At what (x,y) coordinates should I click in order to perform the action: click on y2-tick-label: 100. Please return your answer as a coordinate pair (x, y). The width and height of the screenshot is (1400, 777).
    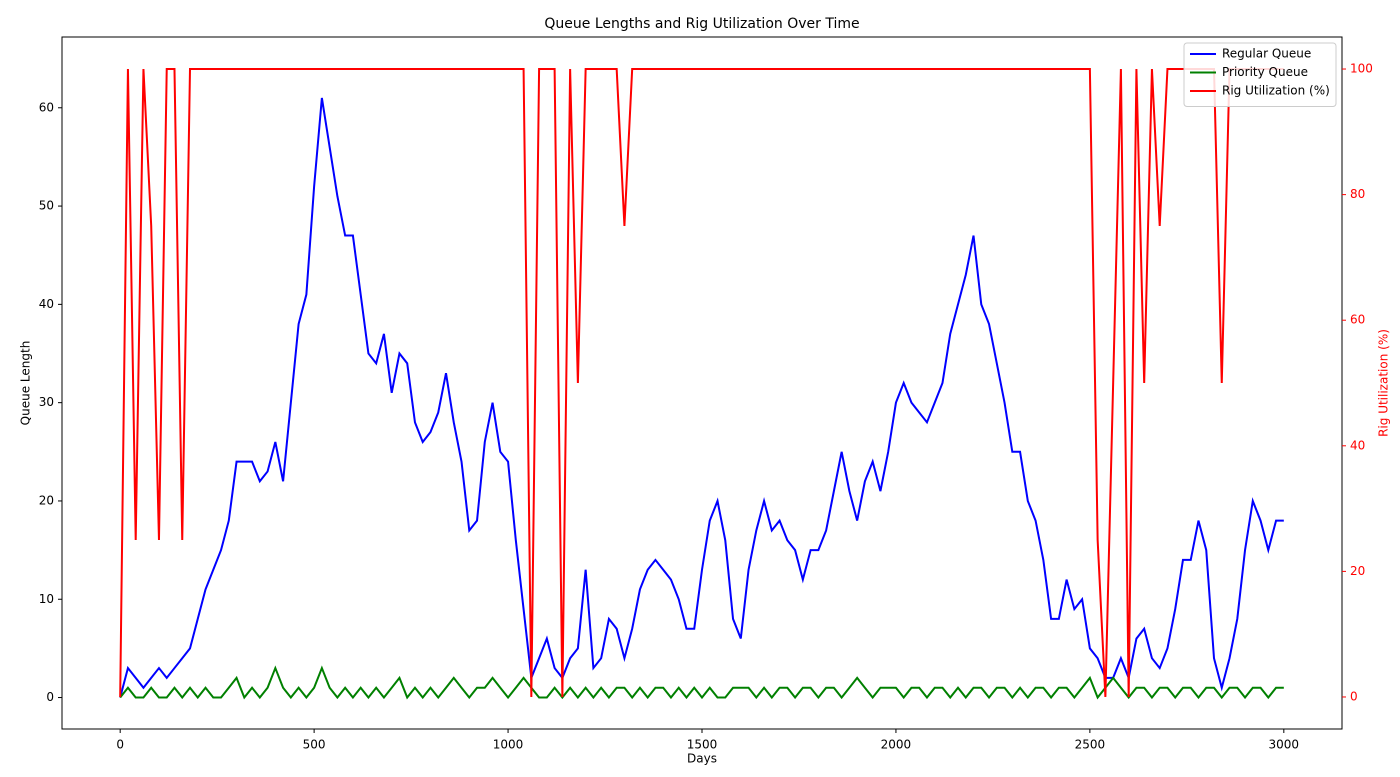
    Looking at the image, I should click on (1361, 69).